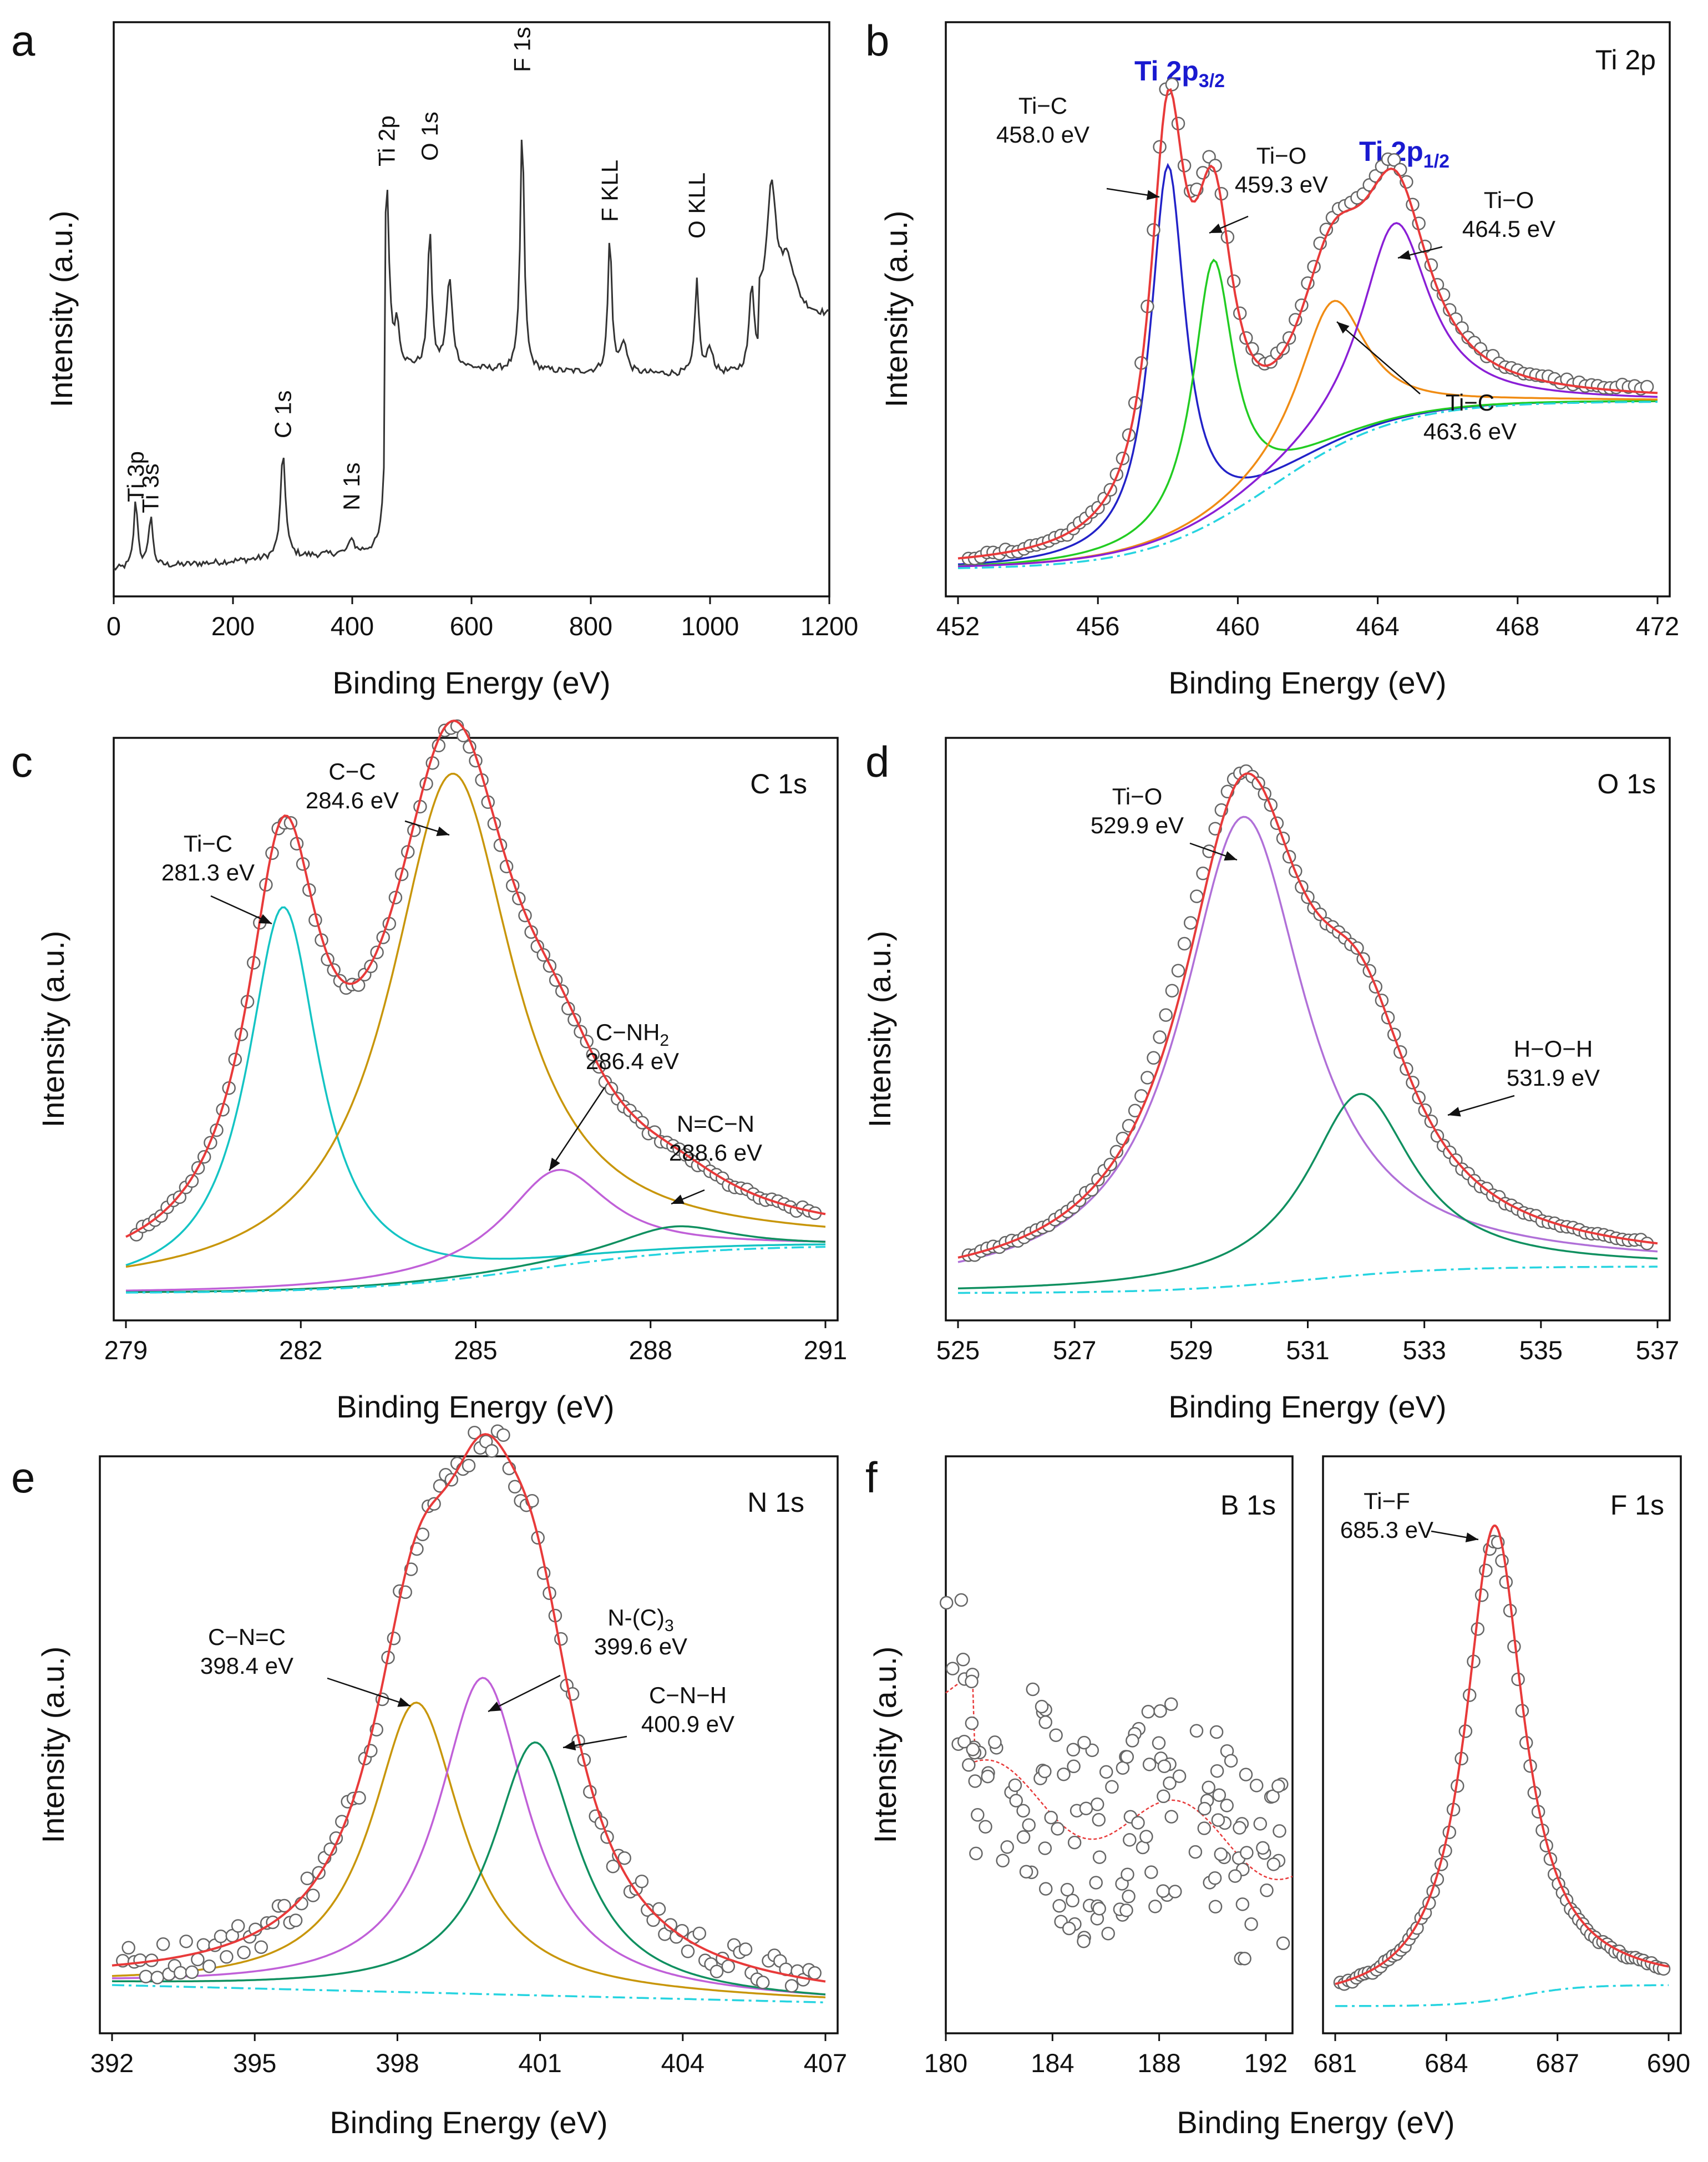 This screenshot has width=1708, height=2162. What do you see at coordinates (688, 1695) in the screenshot?
I see `annot-n-cnh-name: C−N−H` at bounding box center [688, 1695].